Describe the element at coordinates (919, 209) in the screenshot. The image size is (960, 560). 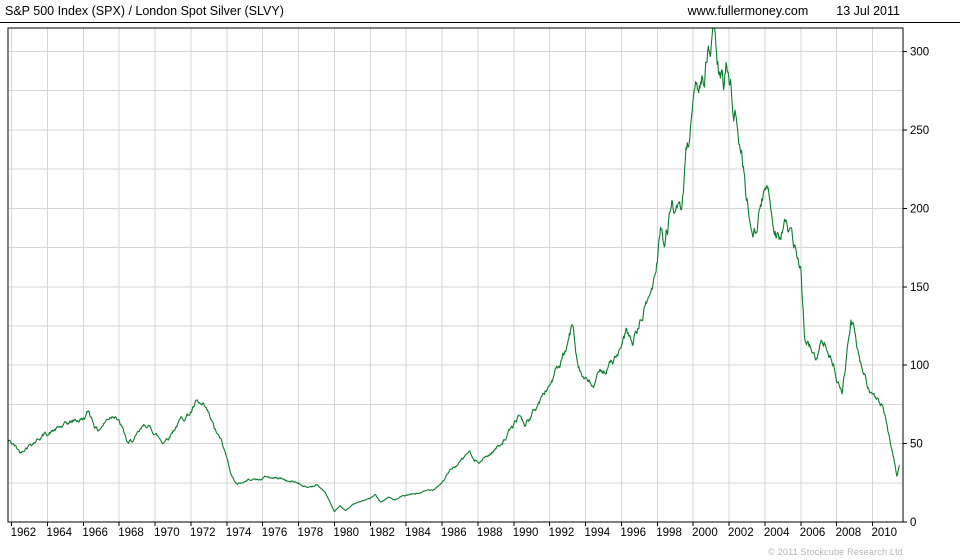
I see `y-tick-label: 200` at that location.